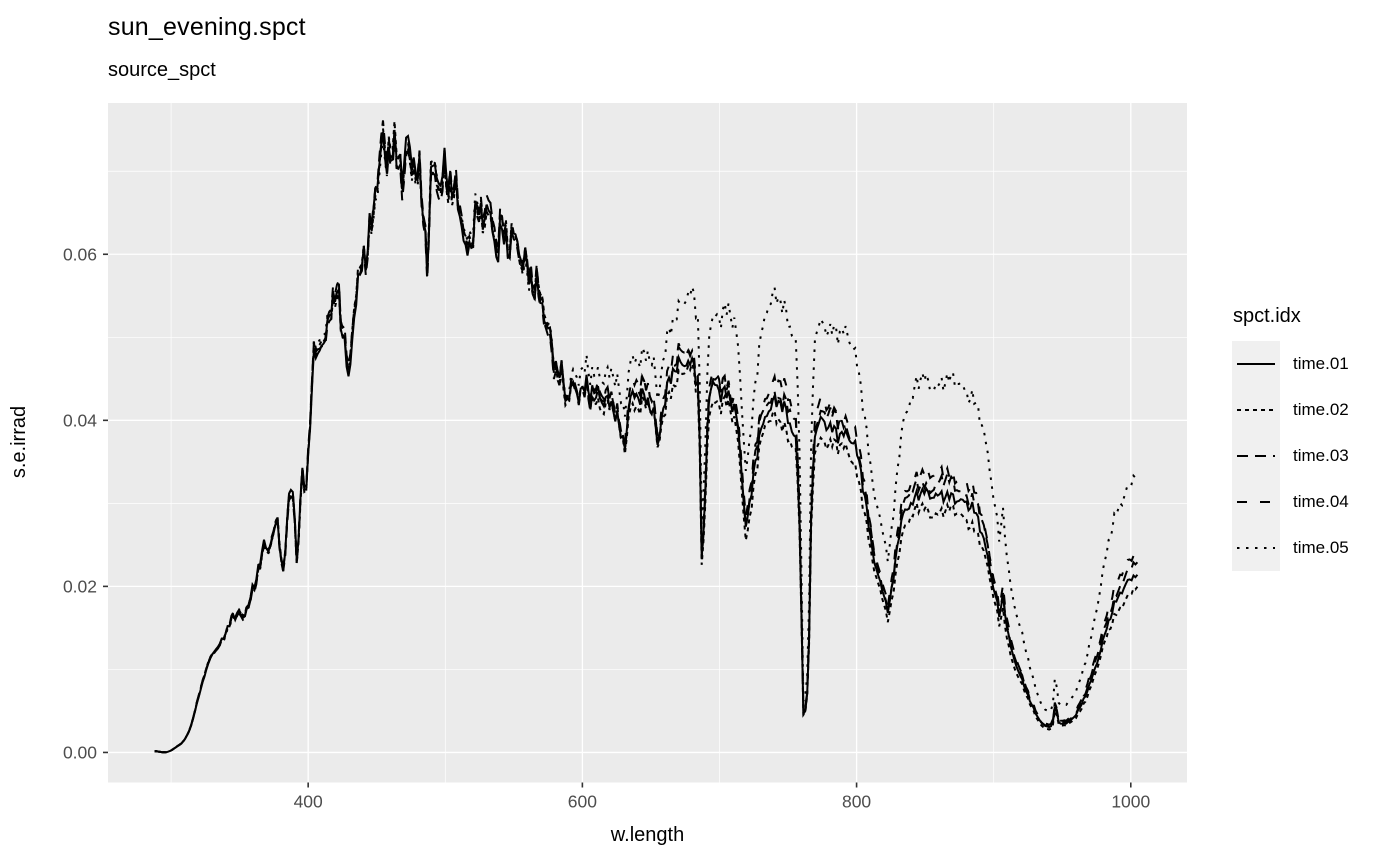 The image size is (1400, 866). What do you see at coordinates (1267, 316) in the screenshot?
I see `legend-title: spct.idx` at bounding box center [1267, 316].